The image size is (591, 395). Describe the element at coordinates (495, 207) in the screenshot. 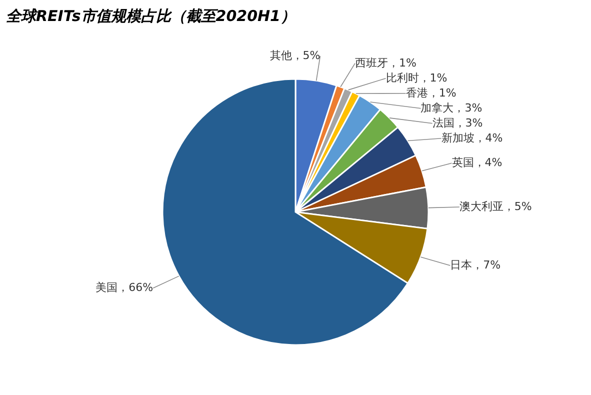

I see `slice-label: 澳大利亚，5%` at that location.